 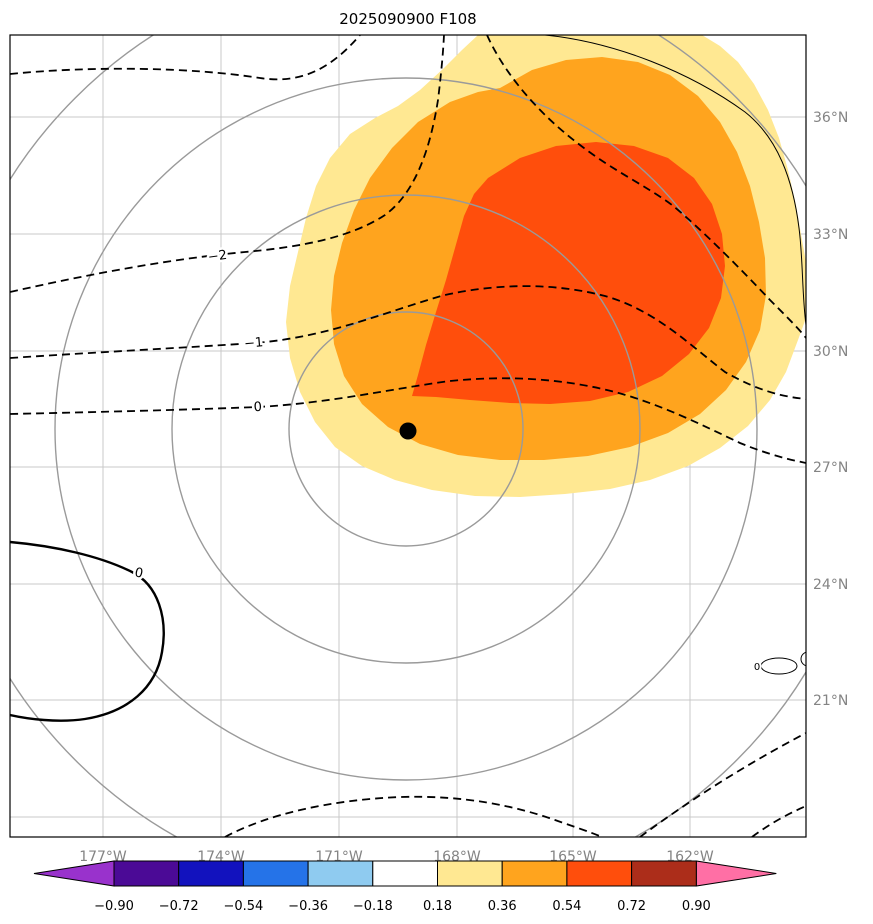 I want to click on colorbar-tick-label: 0.54, so click(x=566, y=906).